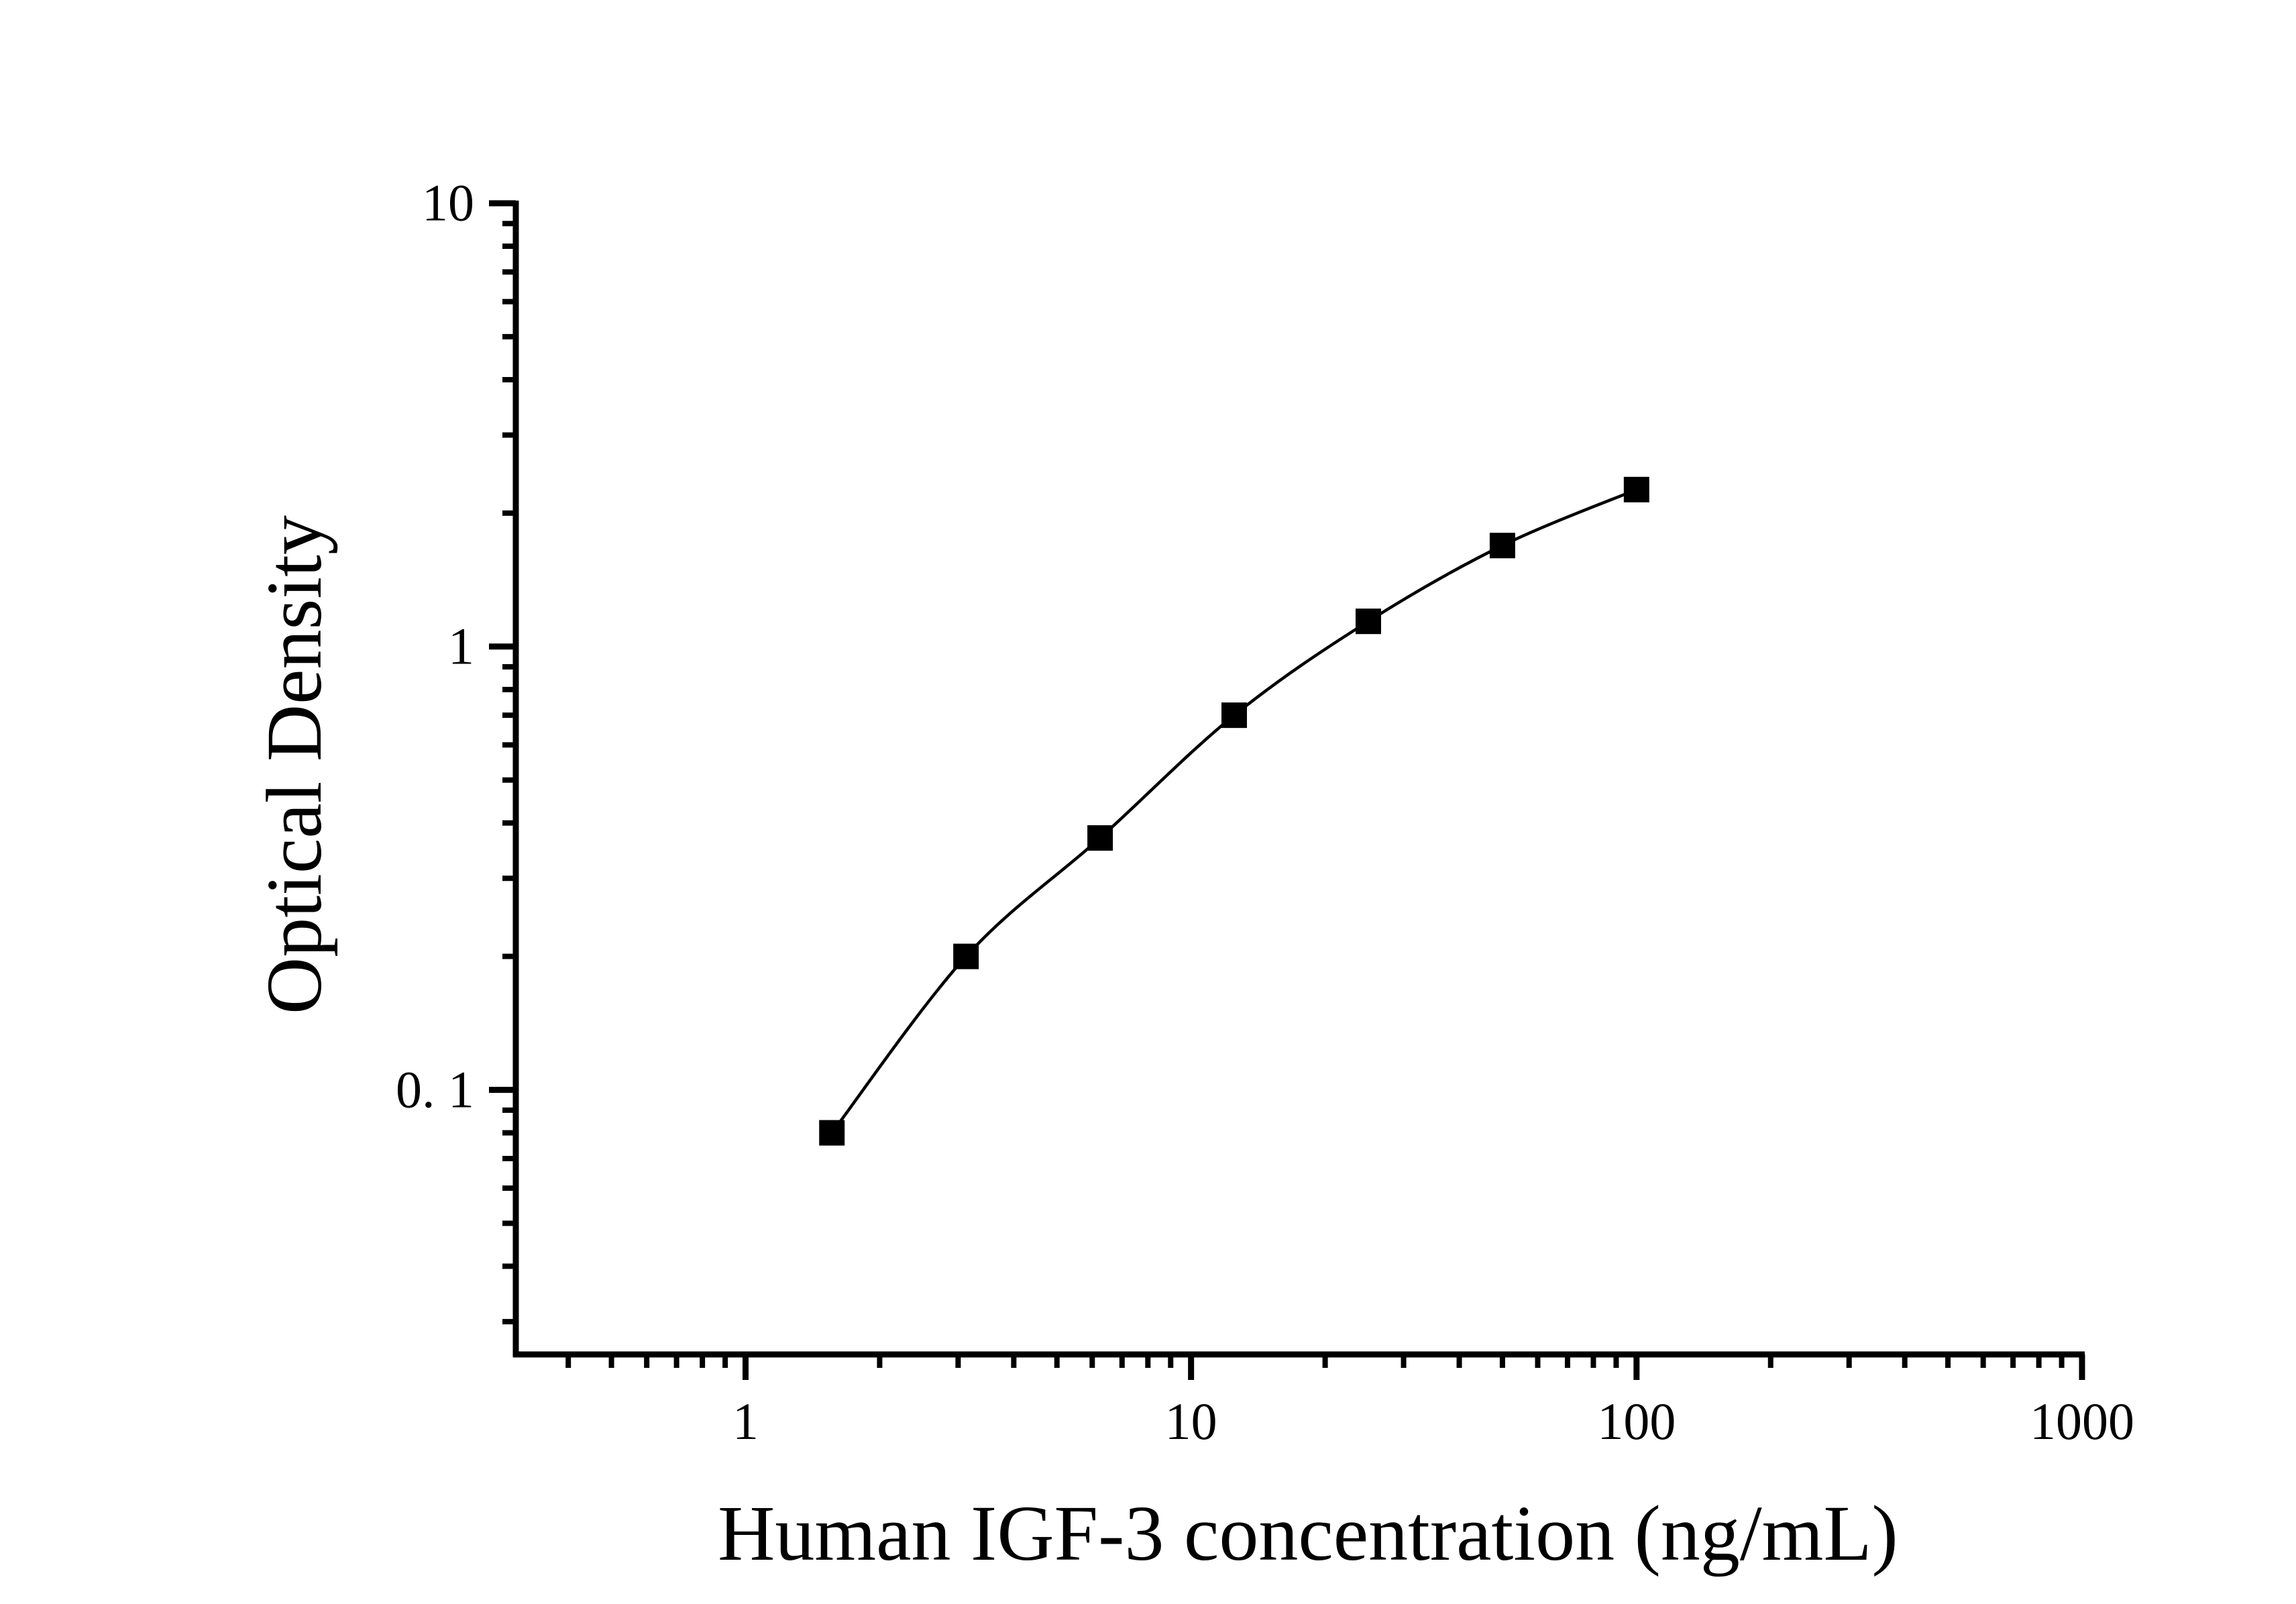  Describe the element at coordinates (1308, 1533) in the screenshot. I see `x-axis-title: Human IGF-3 concentration (ng/mL)` at that location.